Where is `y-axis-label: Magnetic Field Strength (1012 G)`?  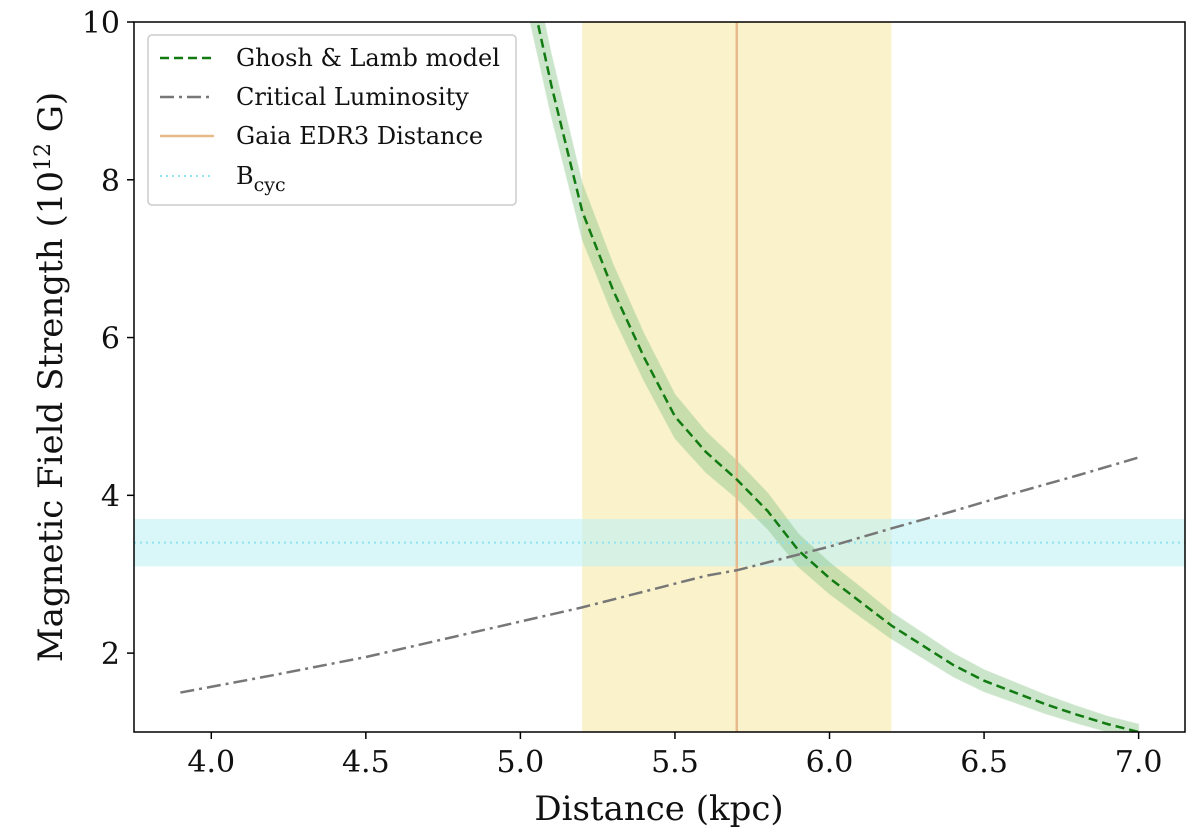
y-axis-label: Magnetic Field Strength (1012 G) is located at coordinates (51, 377).